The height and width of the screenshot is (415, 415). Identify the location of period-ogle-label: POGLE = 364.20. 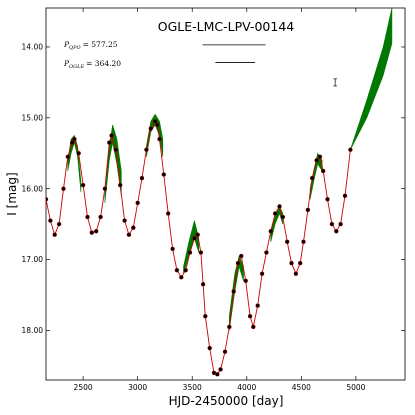
(92, 64).